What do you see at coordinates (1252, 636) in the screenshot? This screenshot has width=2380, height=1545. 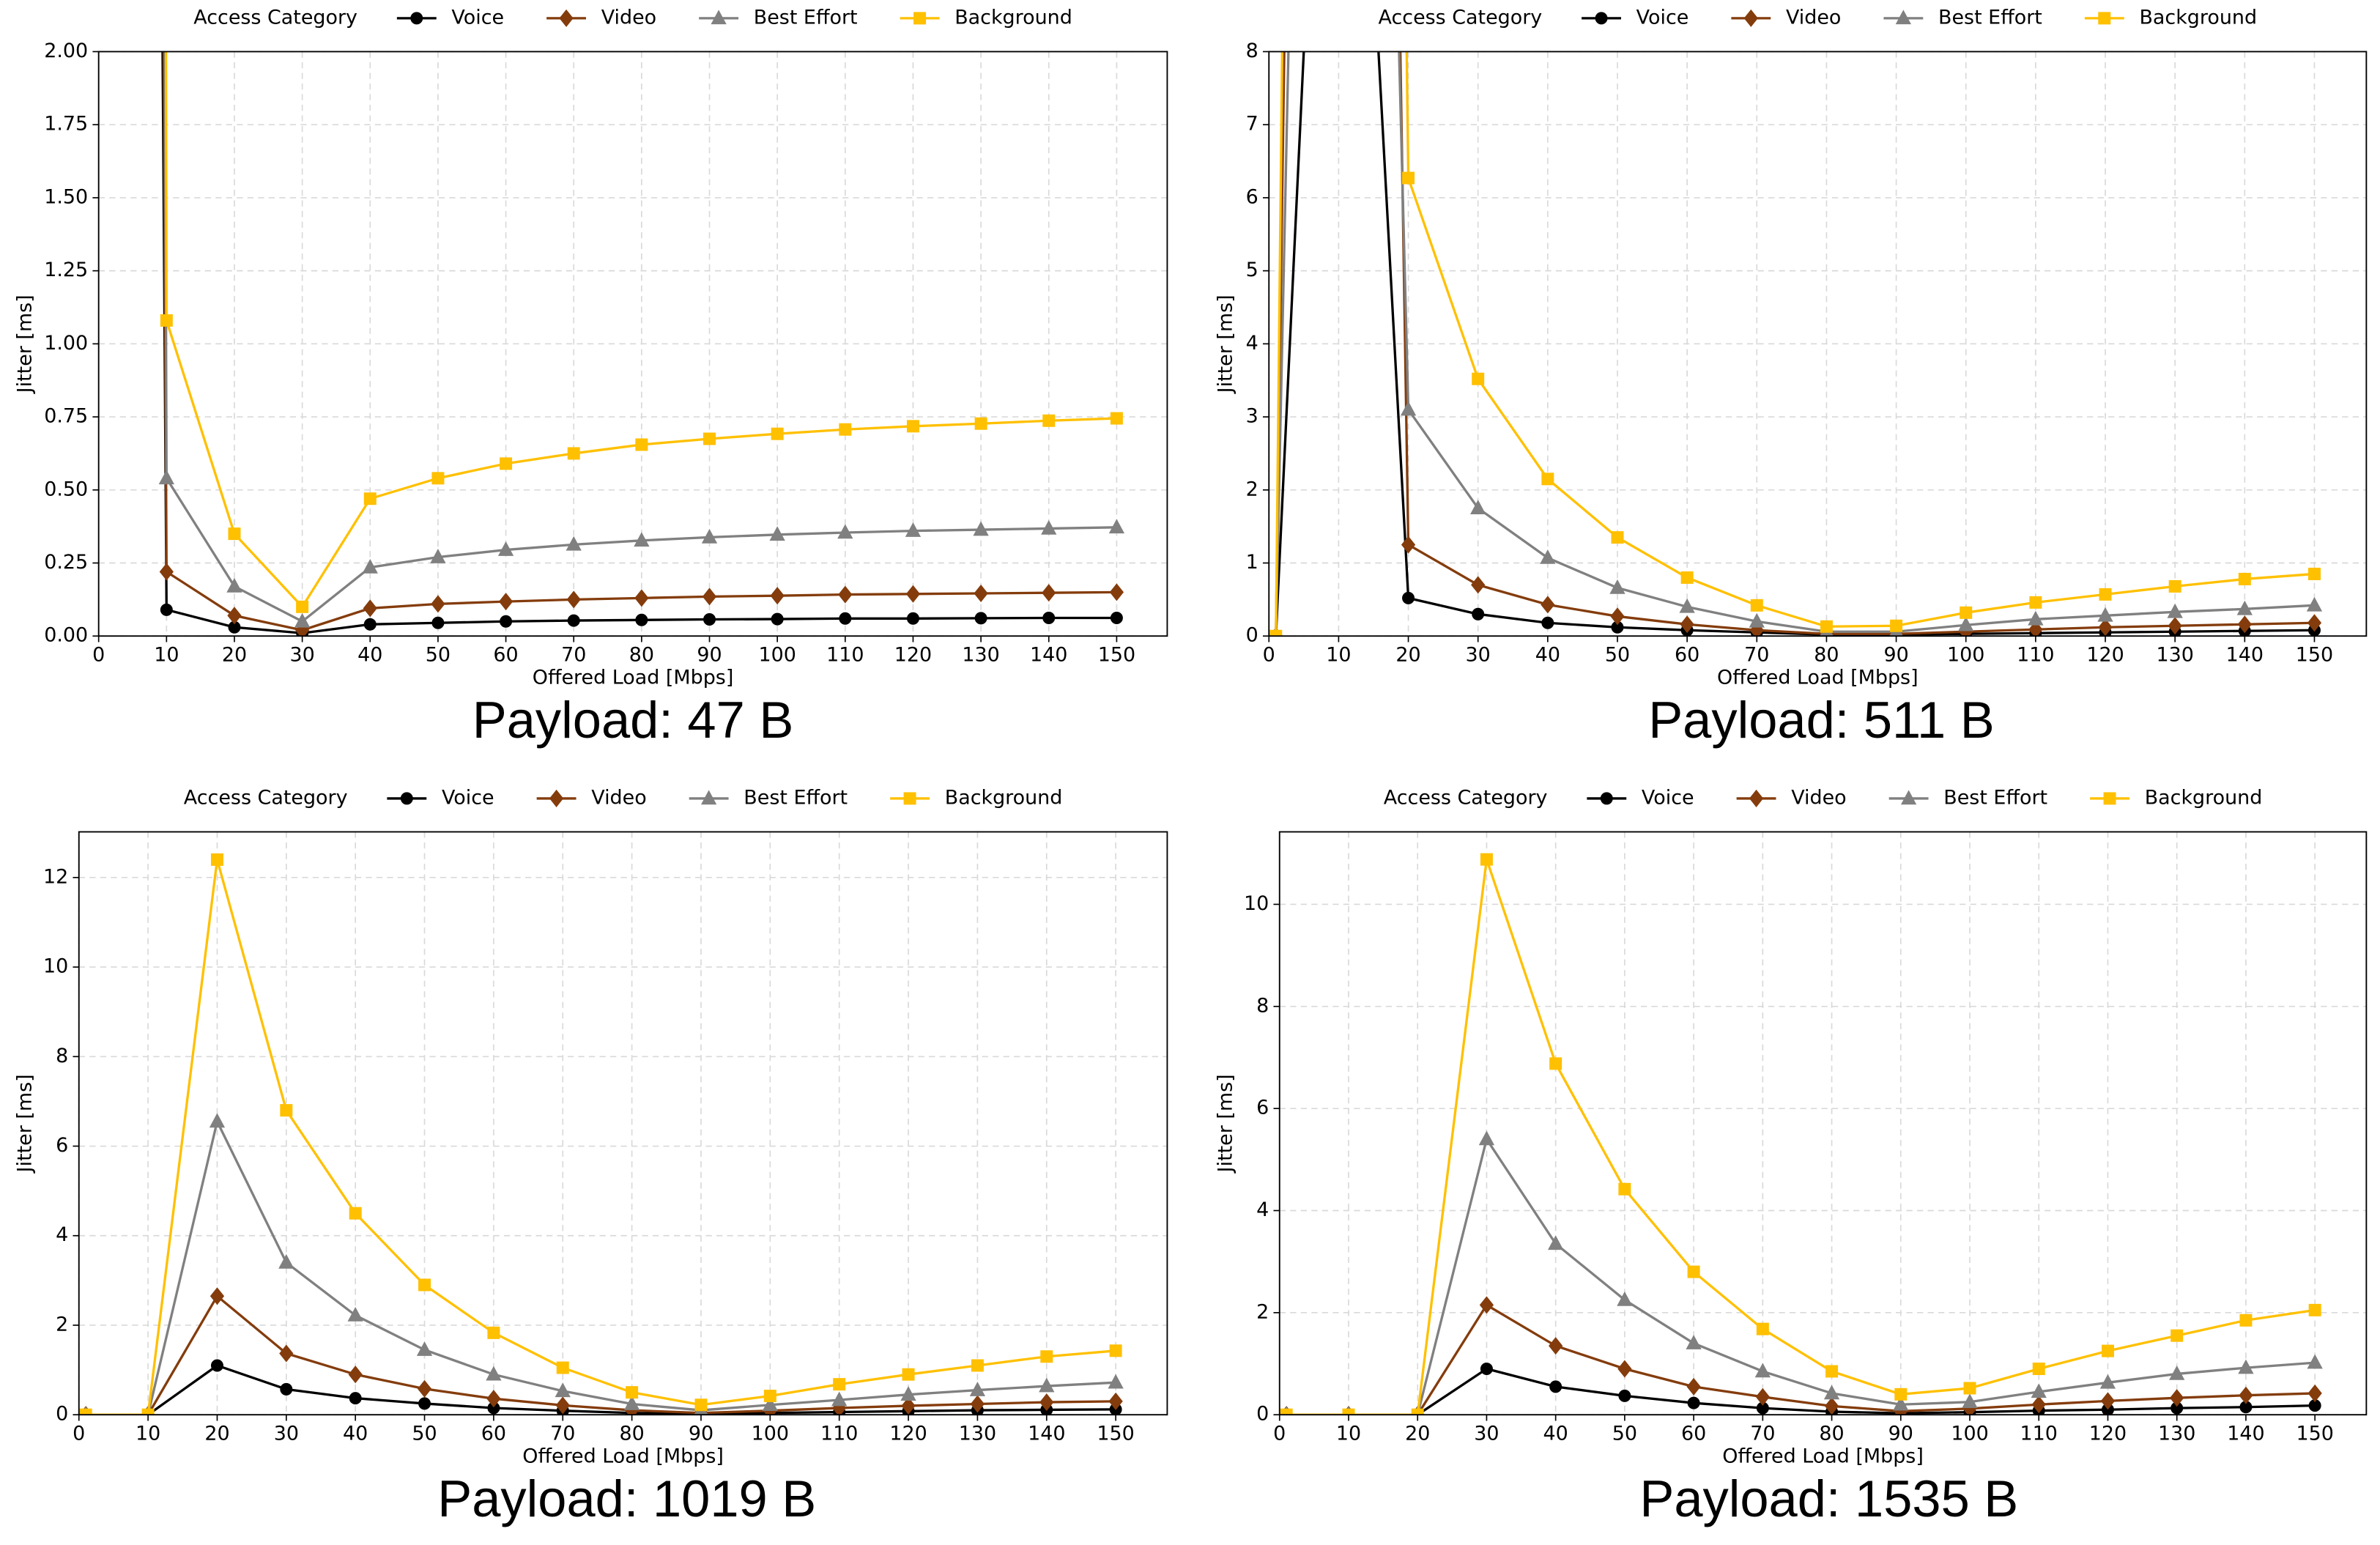 I see `y-tick-label: 0` at bounding box center [1252, 636].